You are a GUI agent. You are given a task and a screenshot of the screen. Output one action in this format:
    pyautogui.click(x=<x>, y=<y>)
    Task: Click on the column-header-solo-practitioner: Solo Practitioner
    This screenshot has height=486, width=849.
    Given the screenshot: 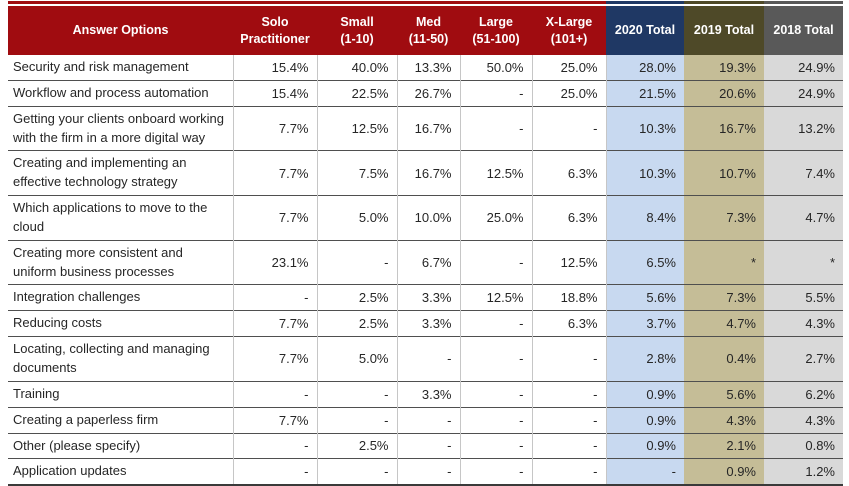 What is the action you would take?
    pyautogui.click(x=275, y=30)
    